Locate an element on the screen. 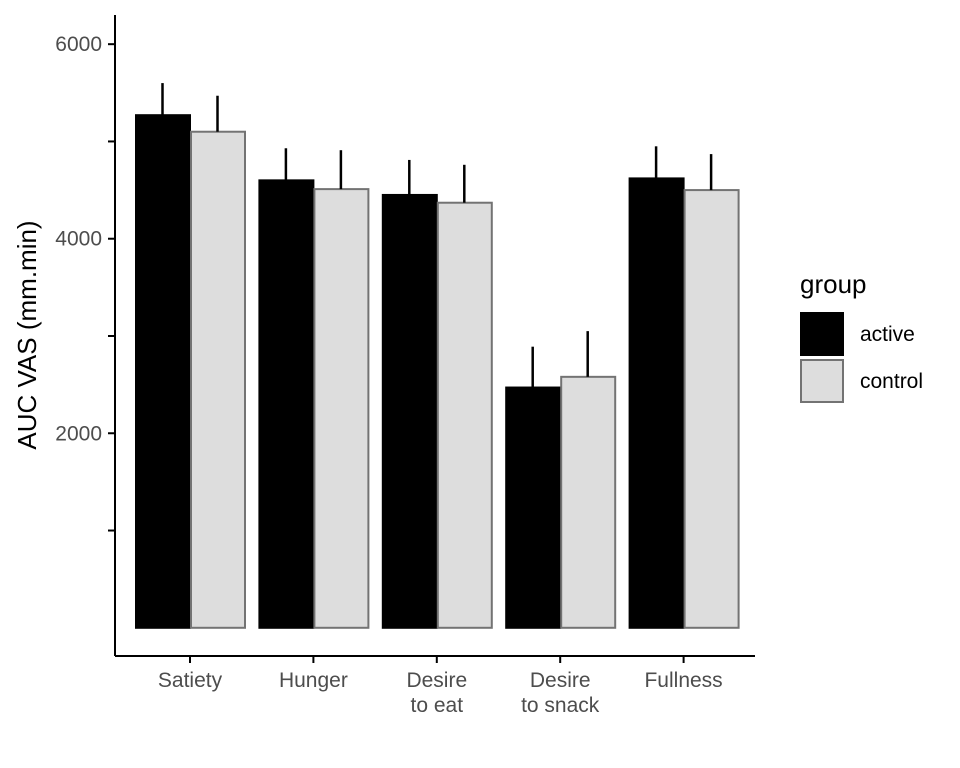 This screenshot has height=768, width=960. x-tick-label: Desire to snack is located at coordinates (560, 693).